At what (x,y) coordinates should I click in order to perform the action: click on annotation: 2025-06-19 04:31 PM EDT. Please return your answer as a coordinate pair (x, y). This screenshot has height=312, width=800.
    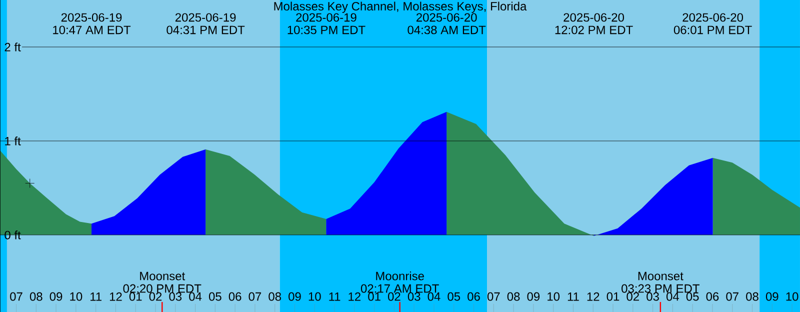
    Looking at the image, I should click on (205, 23).